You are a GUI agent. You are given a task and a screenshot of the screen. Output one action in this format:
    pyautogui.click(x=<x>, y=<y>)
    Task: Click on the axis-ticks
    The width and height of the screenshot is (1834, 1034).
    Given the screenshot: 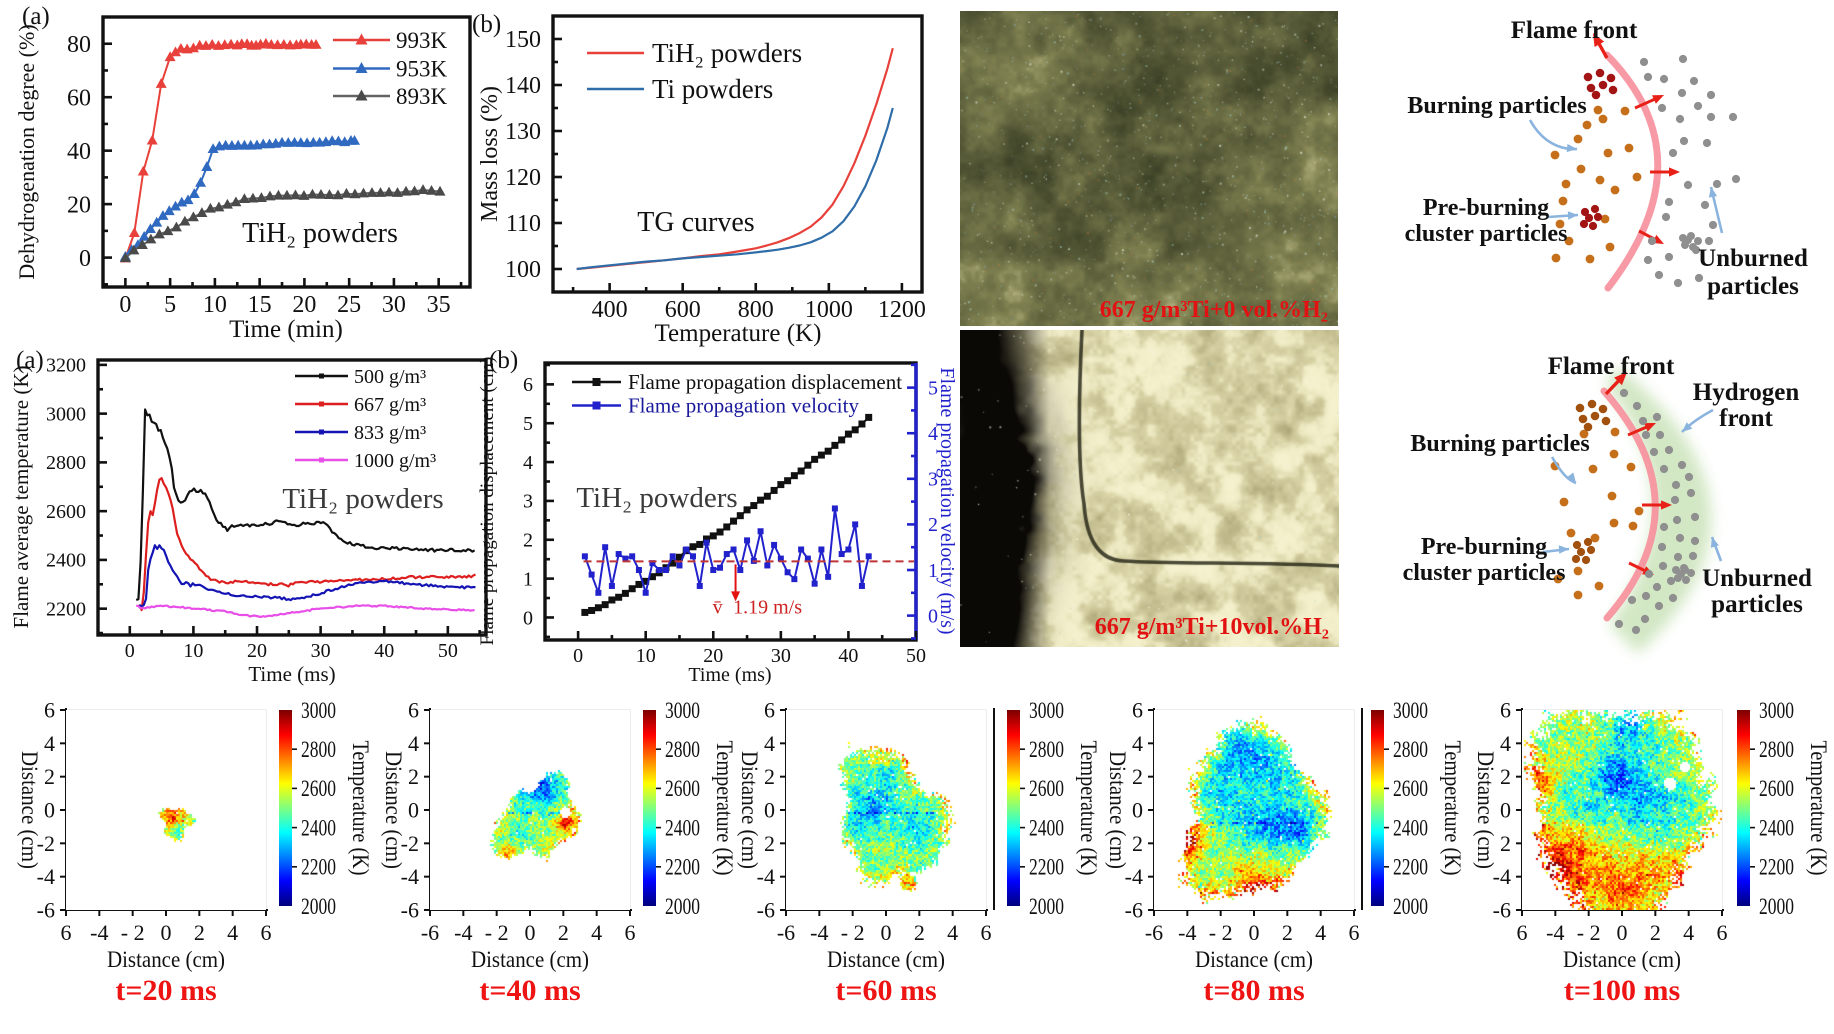 What is the action you would take?
    pyautogui.click(x=288, y=499)
    